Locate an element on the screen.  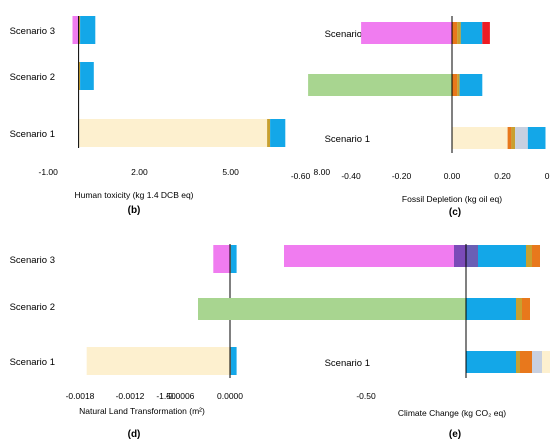
tick-label: -1.00 is located at coordinates (49, 172).